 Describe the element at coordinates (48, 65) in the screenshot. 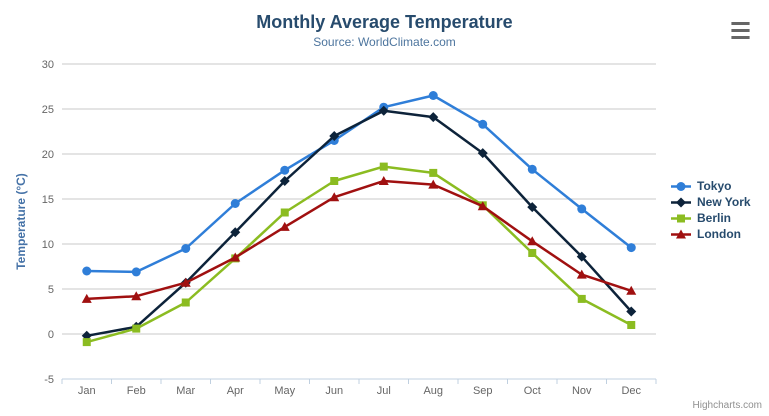

I see `y-axis-label: 30` at that location.